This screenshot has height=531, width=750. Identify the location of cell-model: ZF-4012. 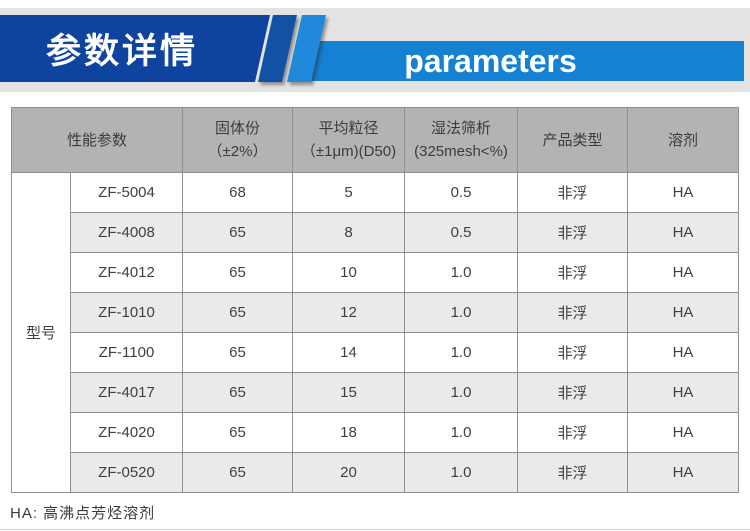
(126, 272).